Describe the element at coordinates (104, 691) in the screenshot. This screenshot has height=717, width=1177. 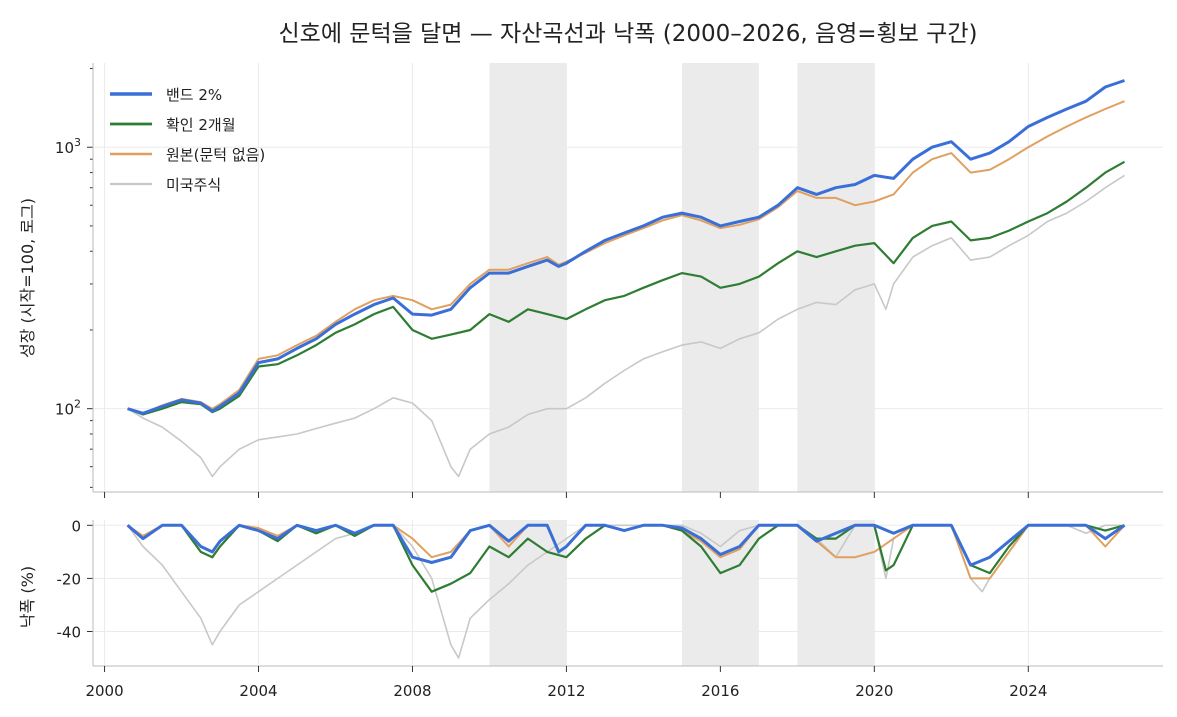
I see `x-tick-label: 2000` at that location.